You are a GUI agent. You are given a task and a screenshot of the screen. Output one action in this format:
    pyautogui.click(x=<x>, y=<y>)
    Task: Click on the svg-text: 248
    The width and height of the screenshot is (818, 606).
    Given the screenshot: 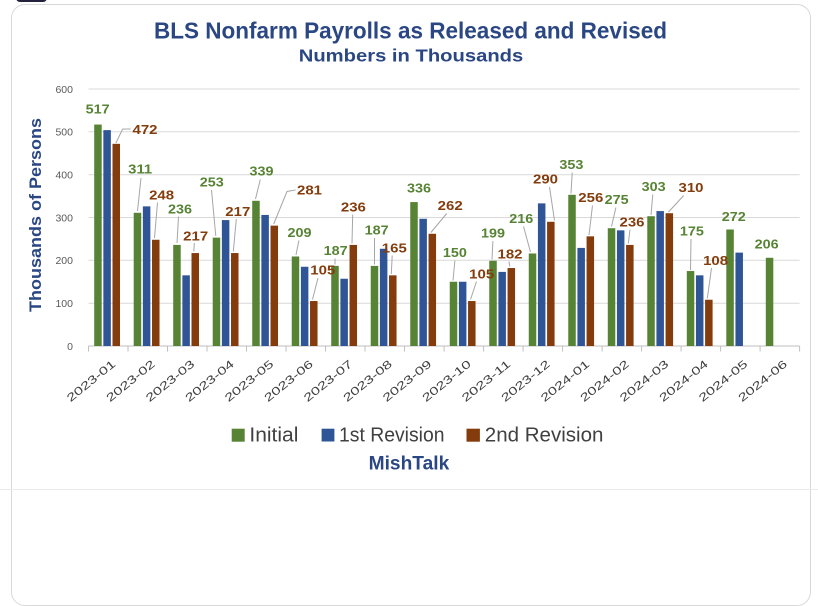 What is the action you would take?
    pyautogui.click(x=161, y=195)
    